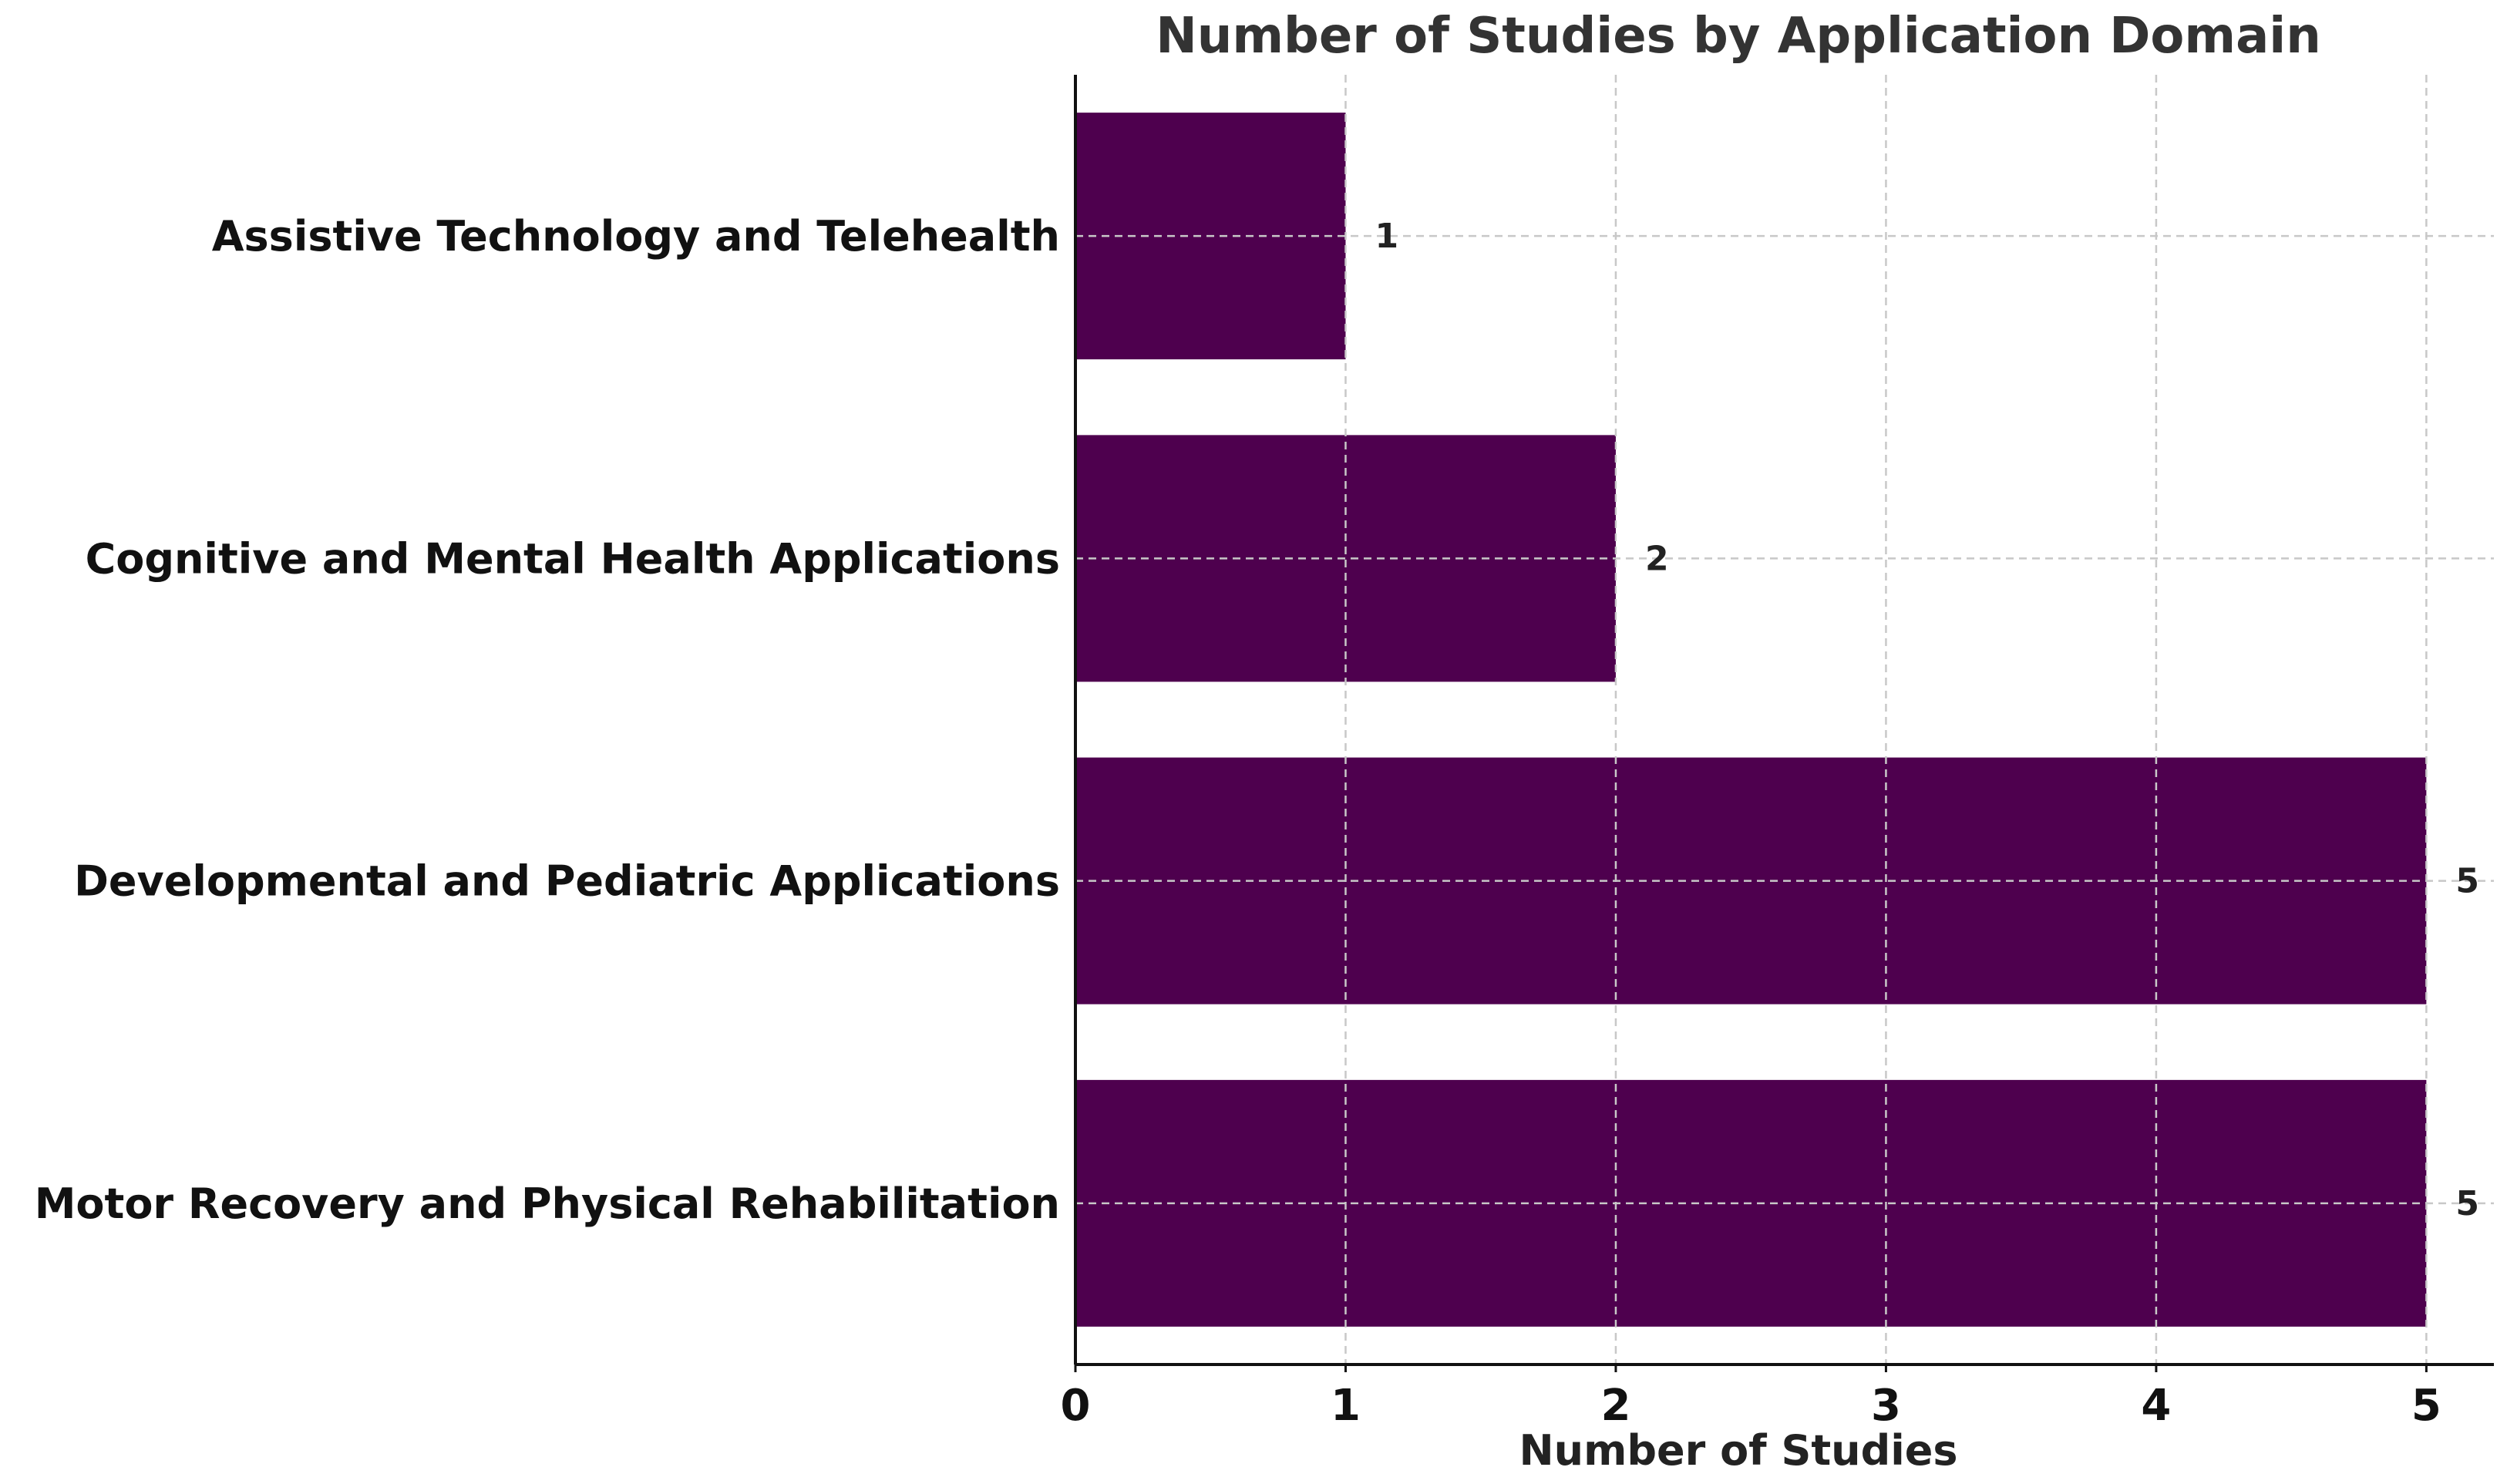 Image resolution: width=2507 pixels, height=1484 pixels. Describe the element at coordinates (1387, 236) in the screenshot. I see `value-label: 1` at that location.